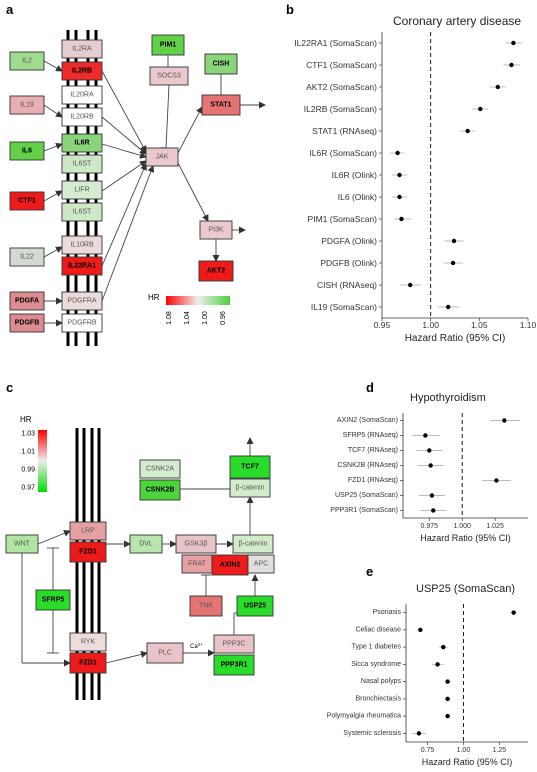  I want to click on panel-c-node-csnk2b-box, so click(160, 490).